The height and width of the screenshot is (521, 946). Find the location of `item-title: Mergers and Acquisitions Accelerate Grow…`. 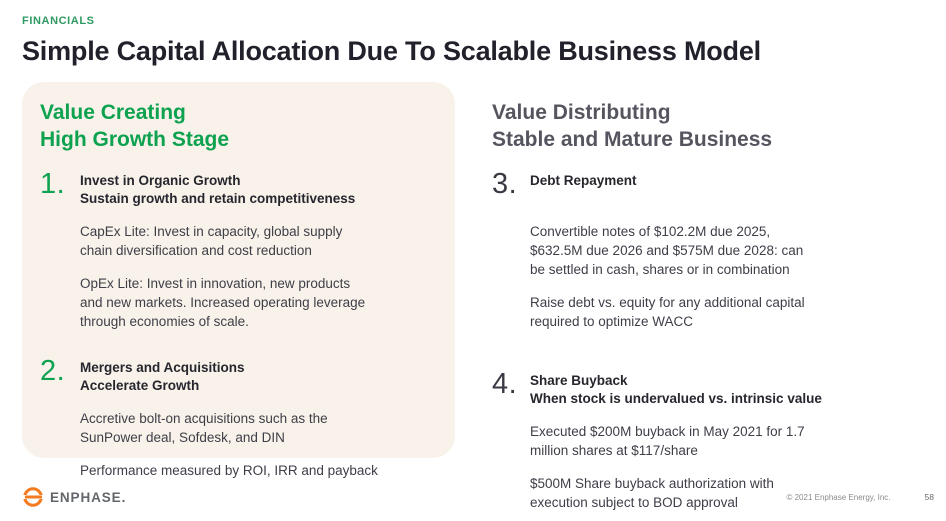

item-title: Mergers and Acquisitions Accelerate Grow… is located at coordinates (162, 376).